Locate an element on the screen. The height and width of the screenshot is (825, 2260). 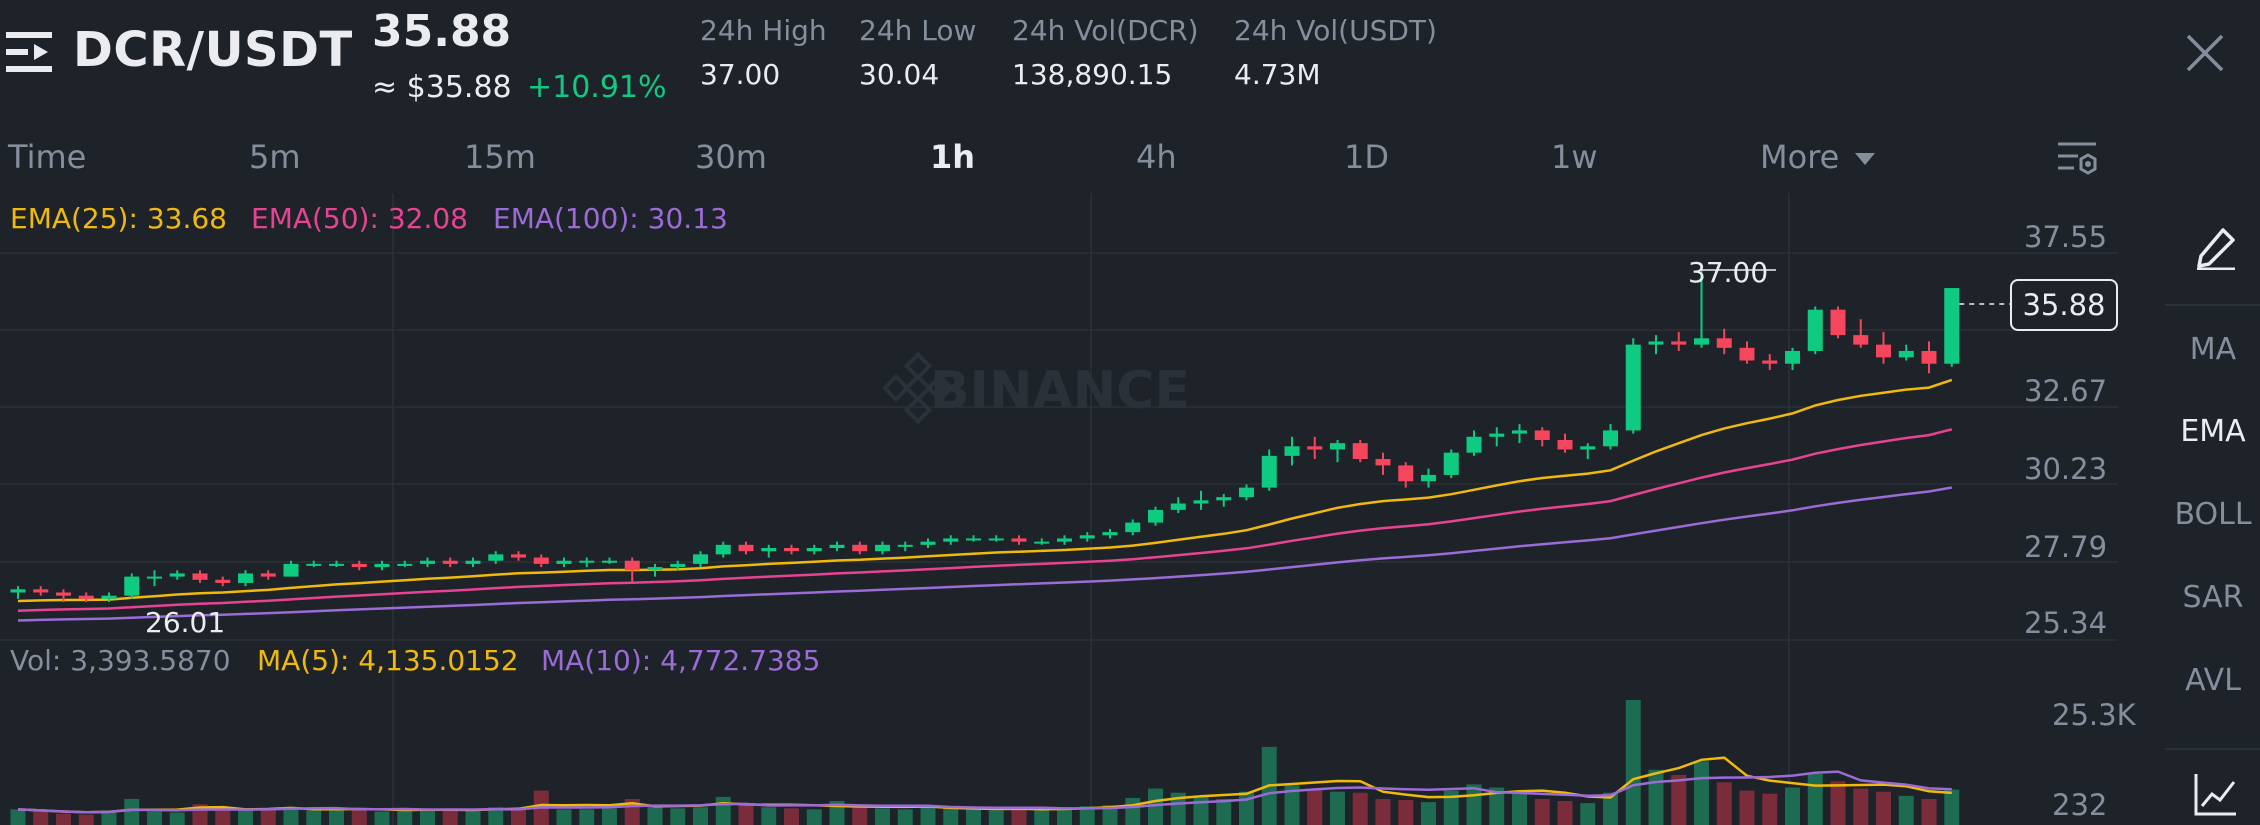
tab-1d: 1D is located at coordinates (1366, 157).